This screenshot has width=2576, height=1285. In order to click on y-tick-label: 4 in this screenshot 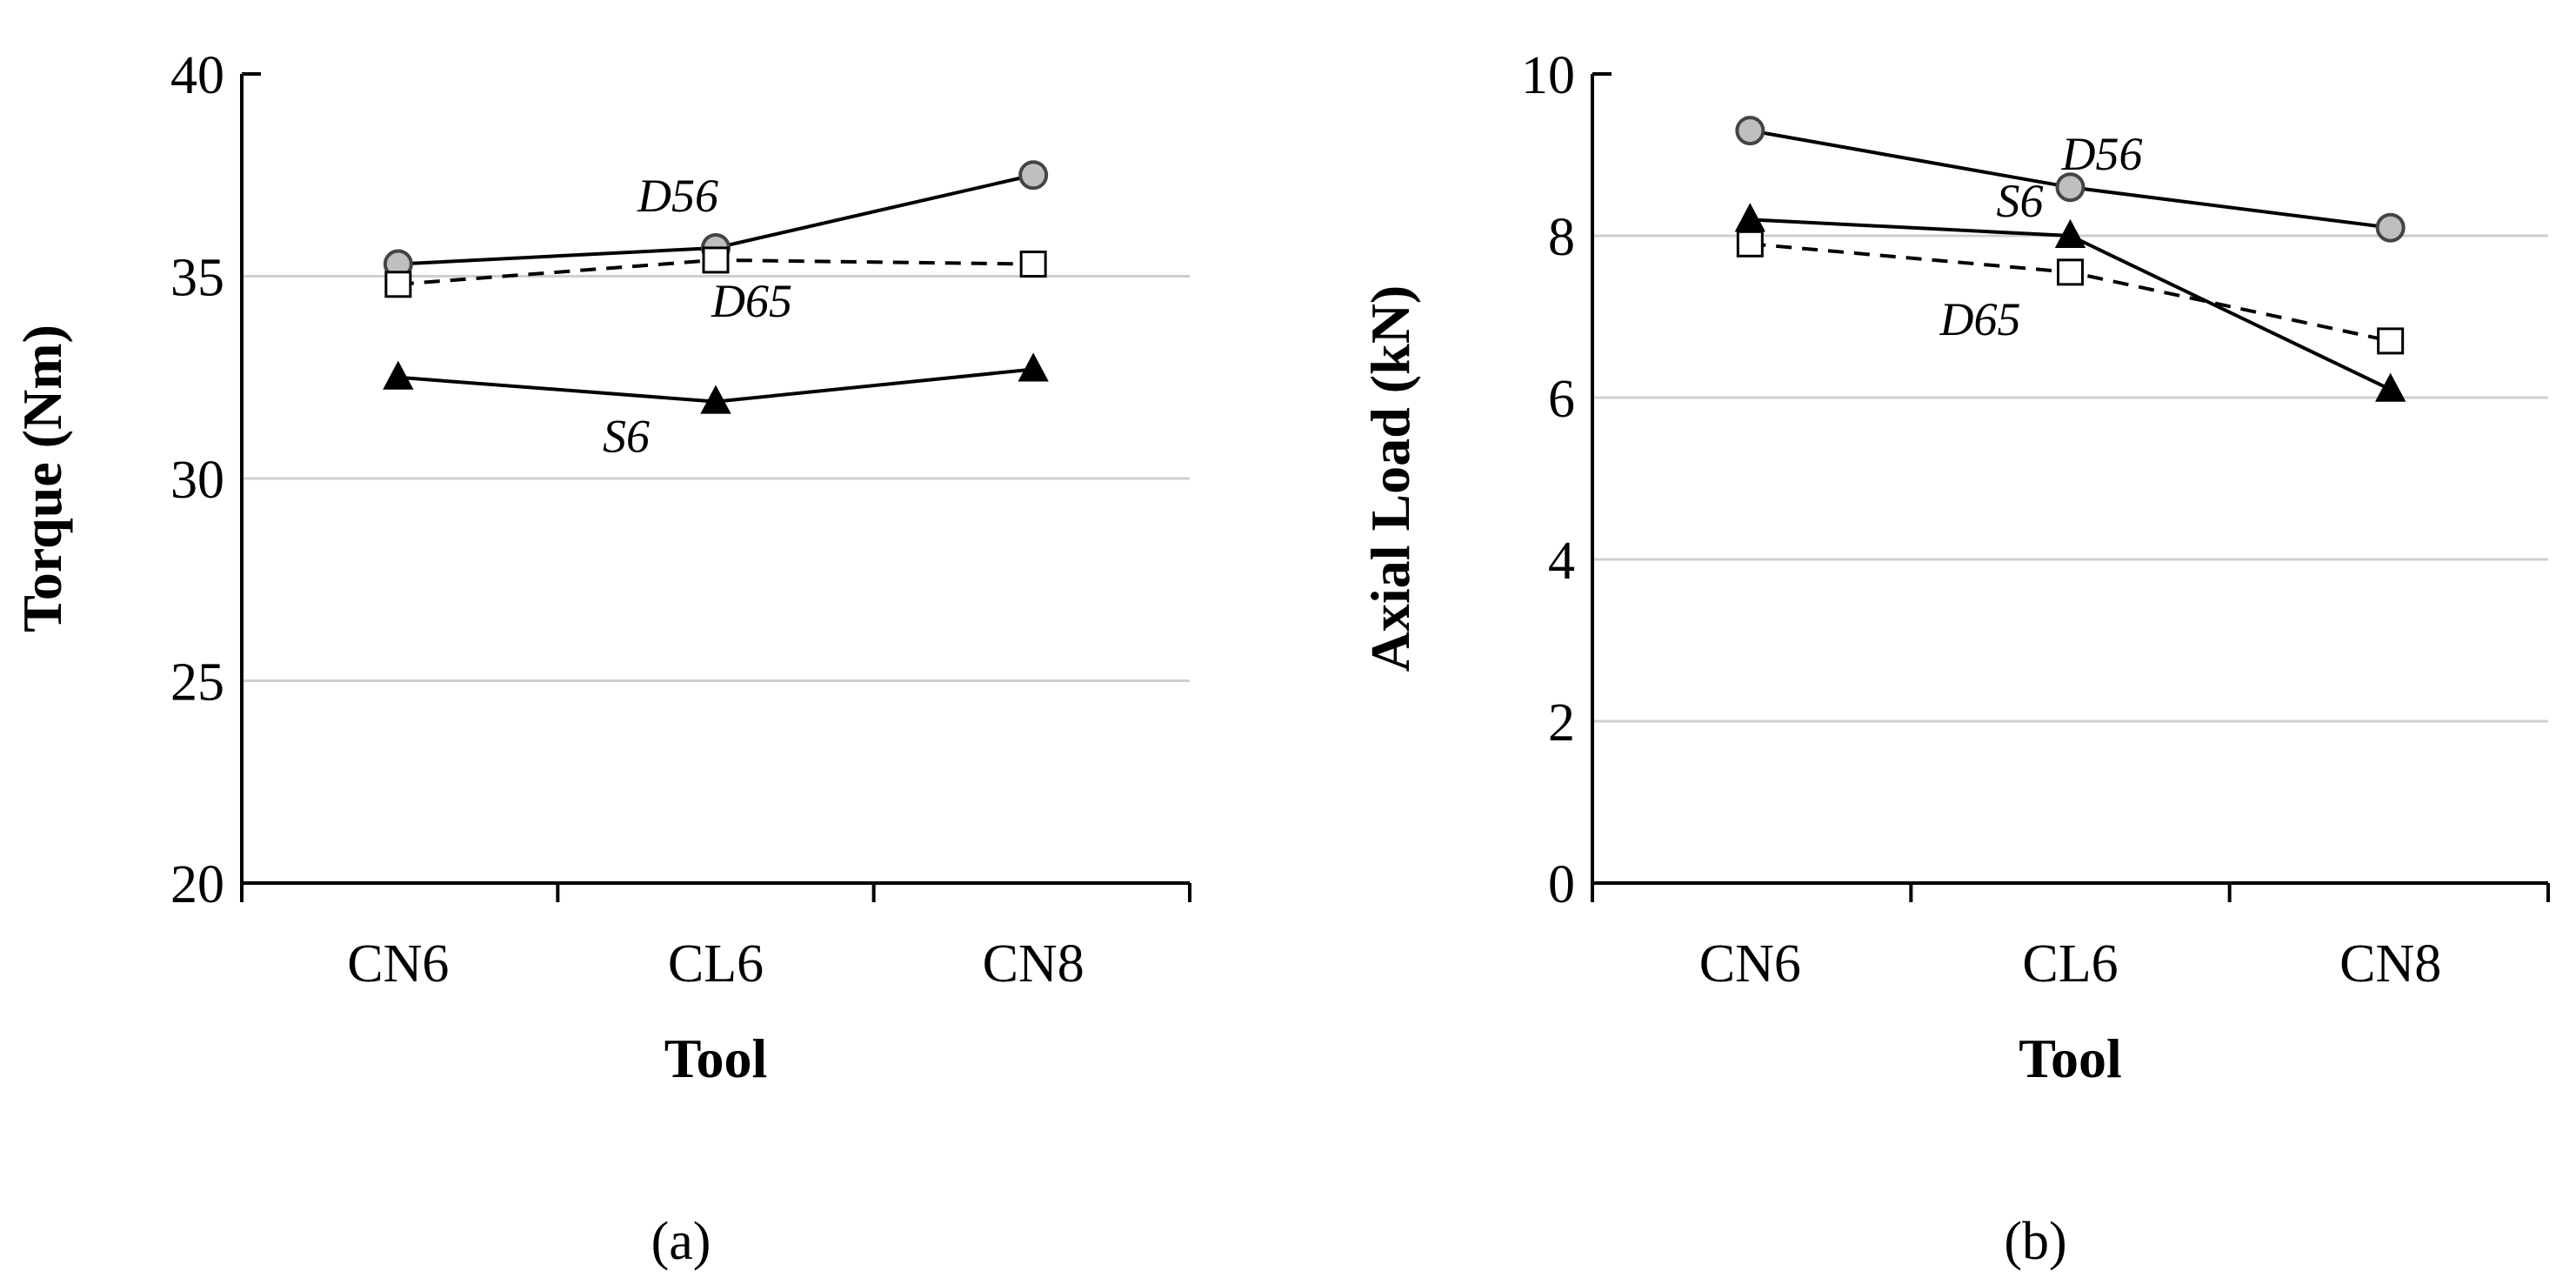, I will do `click(1561, 561)`.